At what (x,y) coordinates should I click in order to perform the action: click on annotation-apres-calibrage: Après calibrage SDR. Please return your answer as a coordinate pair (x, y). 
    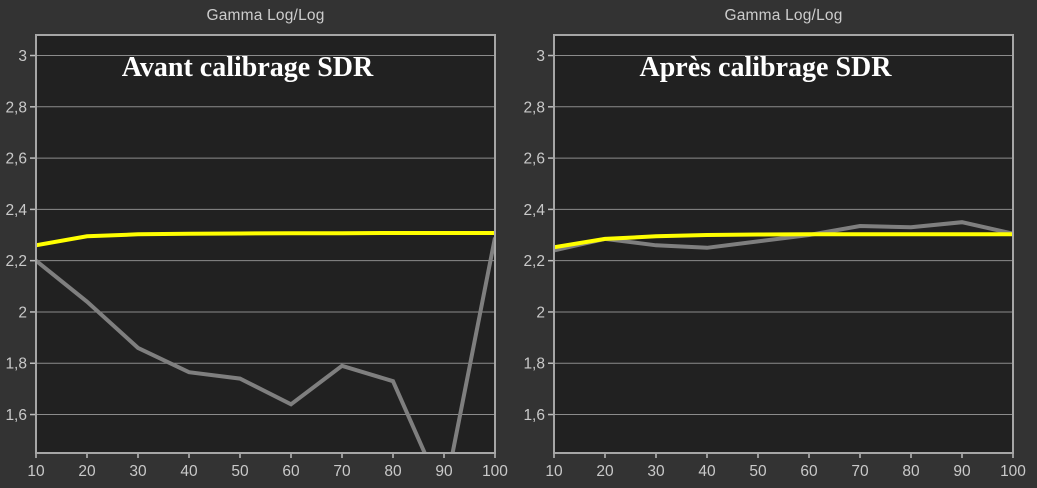
    Looking at the image, I should click on (765, 67).